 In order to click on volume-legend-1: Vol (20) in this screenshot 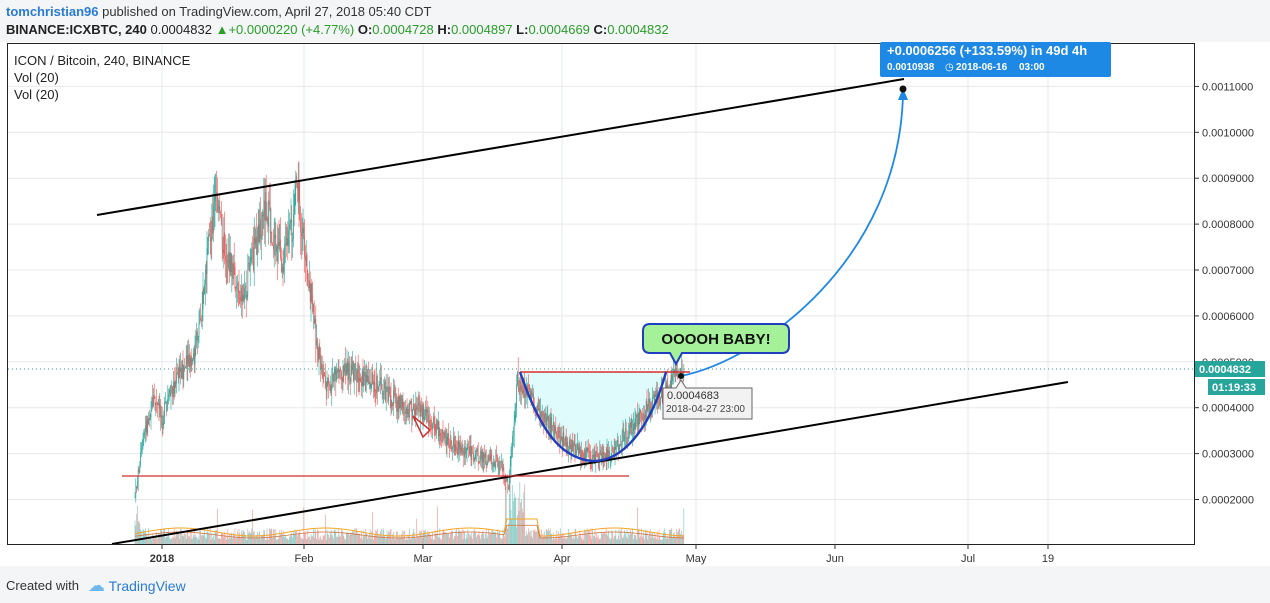, I will do `click(36, 77)`.